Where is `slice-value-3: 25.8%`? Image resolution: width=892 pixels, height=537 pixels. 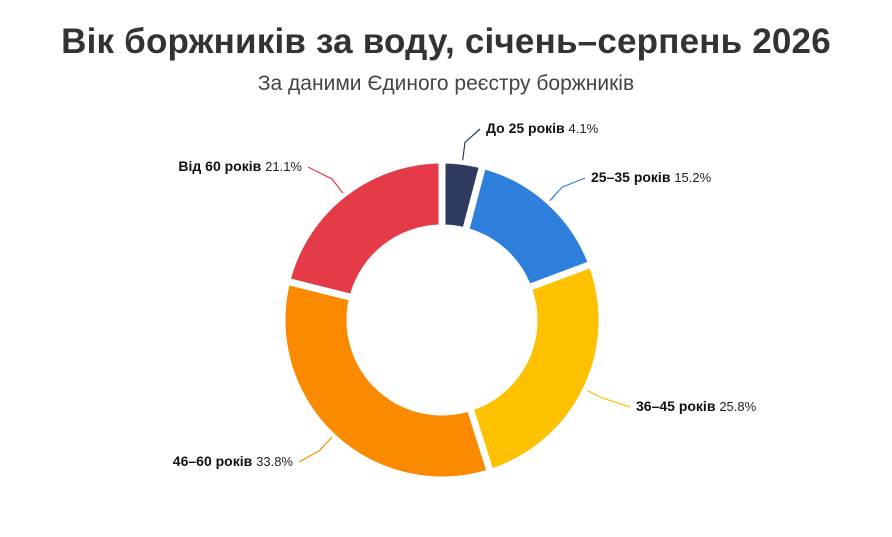
slice-value-3: 25.8% is located at coordinates (737, 406).